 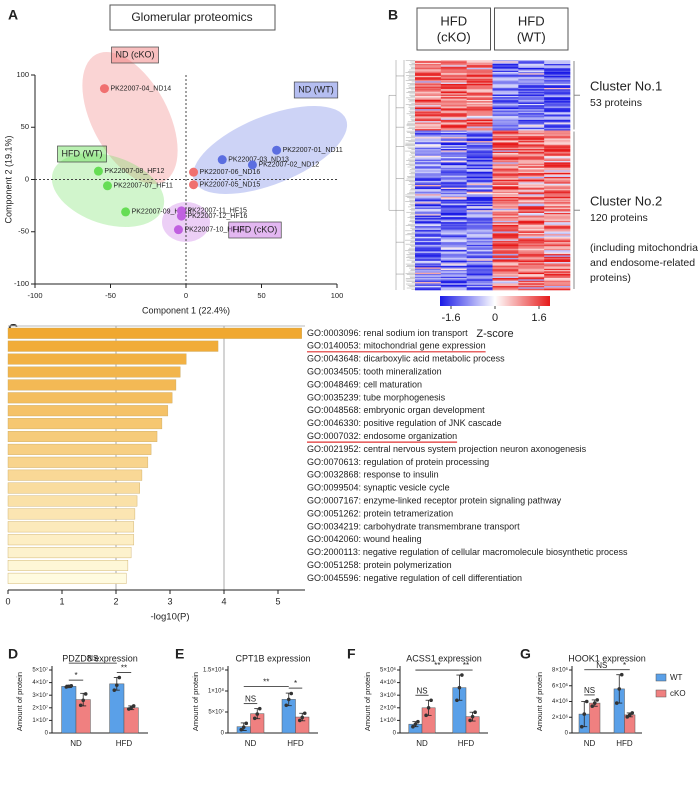 What do you see at coordinates (313, 150) in the screenshot?
I see `point-label: PK22007-01_ND11` at bounding box center [313, 150].